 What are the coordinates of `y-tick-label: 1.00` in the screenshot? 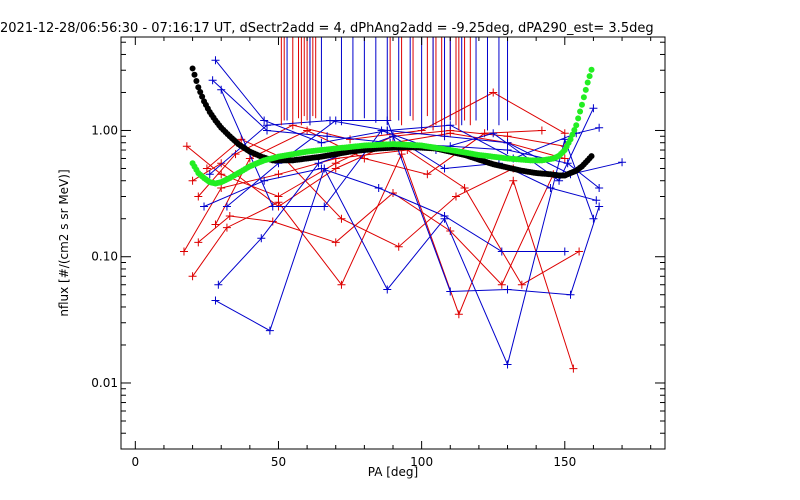 It's located at (104, 130).